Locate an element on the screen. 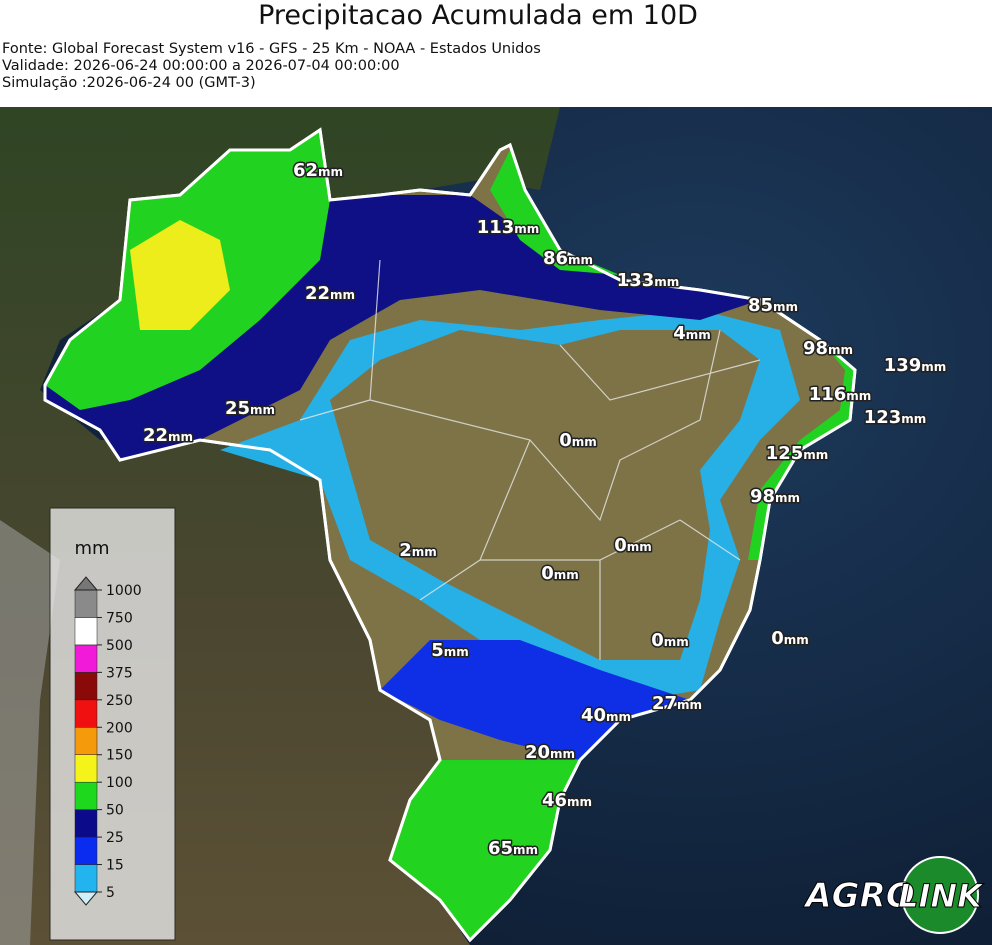  precip-value: 133 is located at coordinates (636, 280).